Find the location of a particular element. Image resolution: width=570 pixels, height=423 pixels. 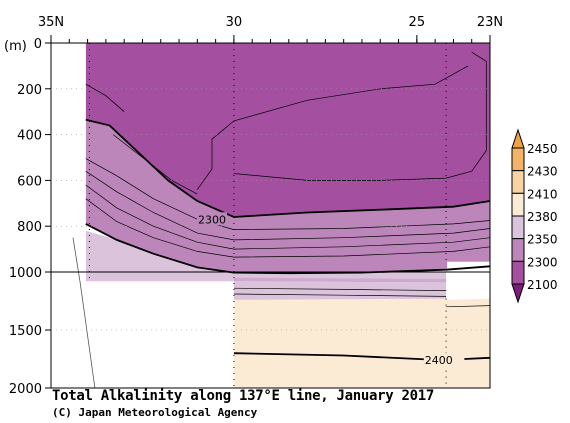

colorbar-label-5: 2300 is located at coordinates (542, 262).